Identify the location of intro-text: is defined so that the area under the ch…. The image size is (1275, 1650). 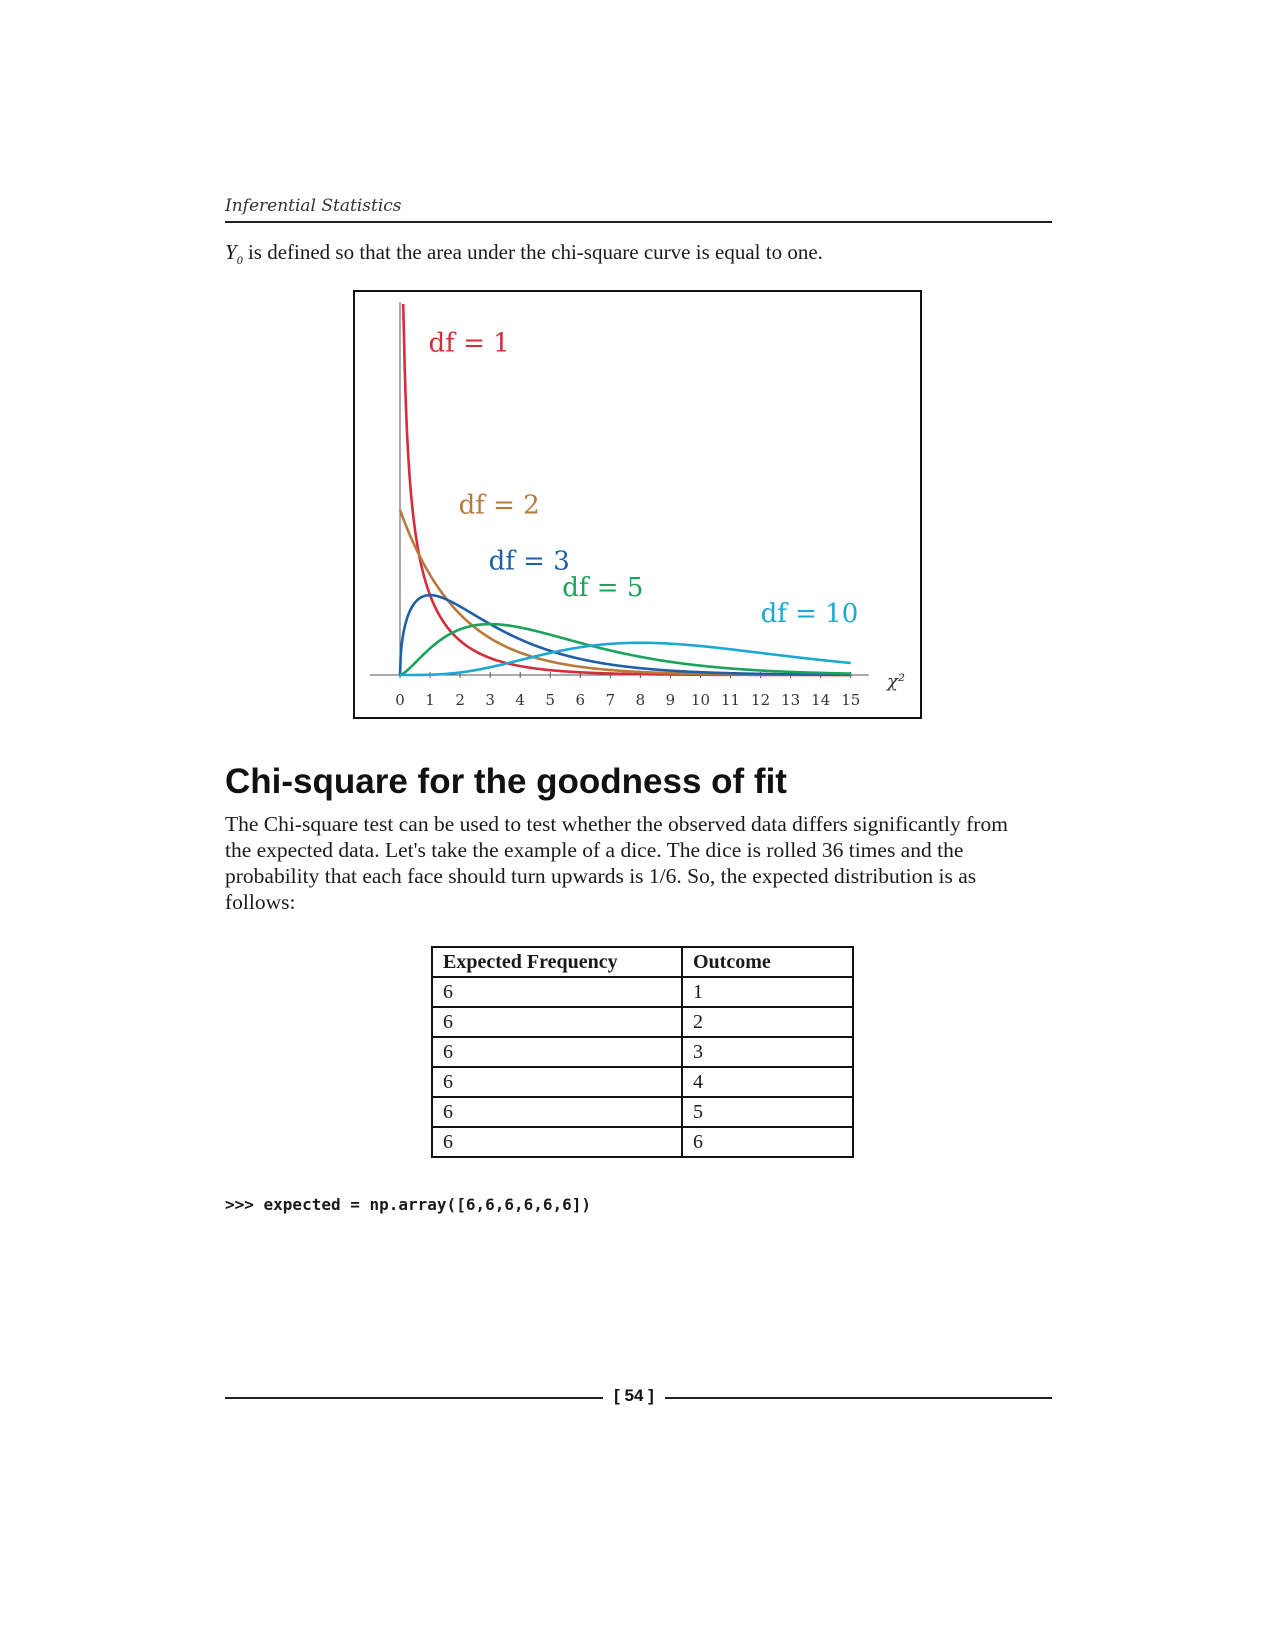
(535, 252).